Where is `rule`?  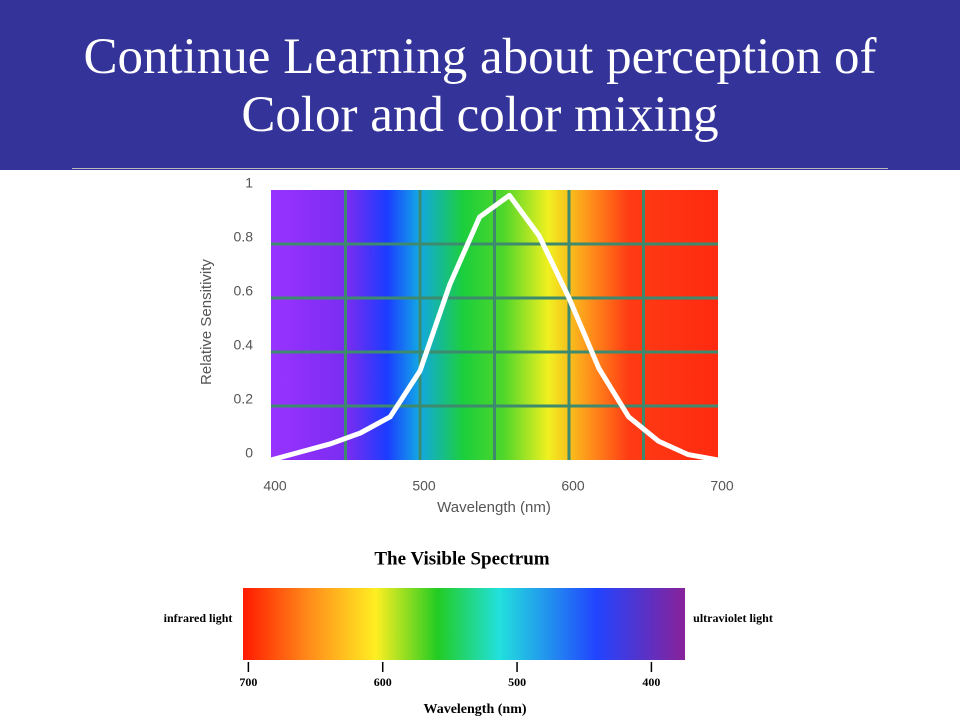 rule is located at coordinates (480, 168).